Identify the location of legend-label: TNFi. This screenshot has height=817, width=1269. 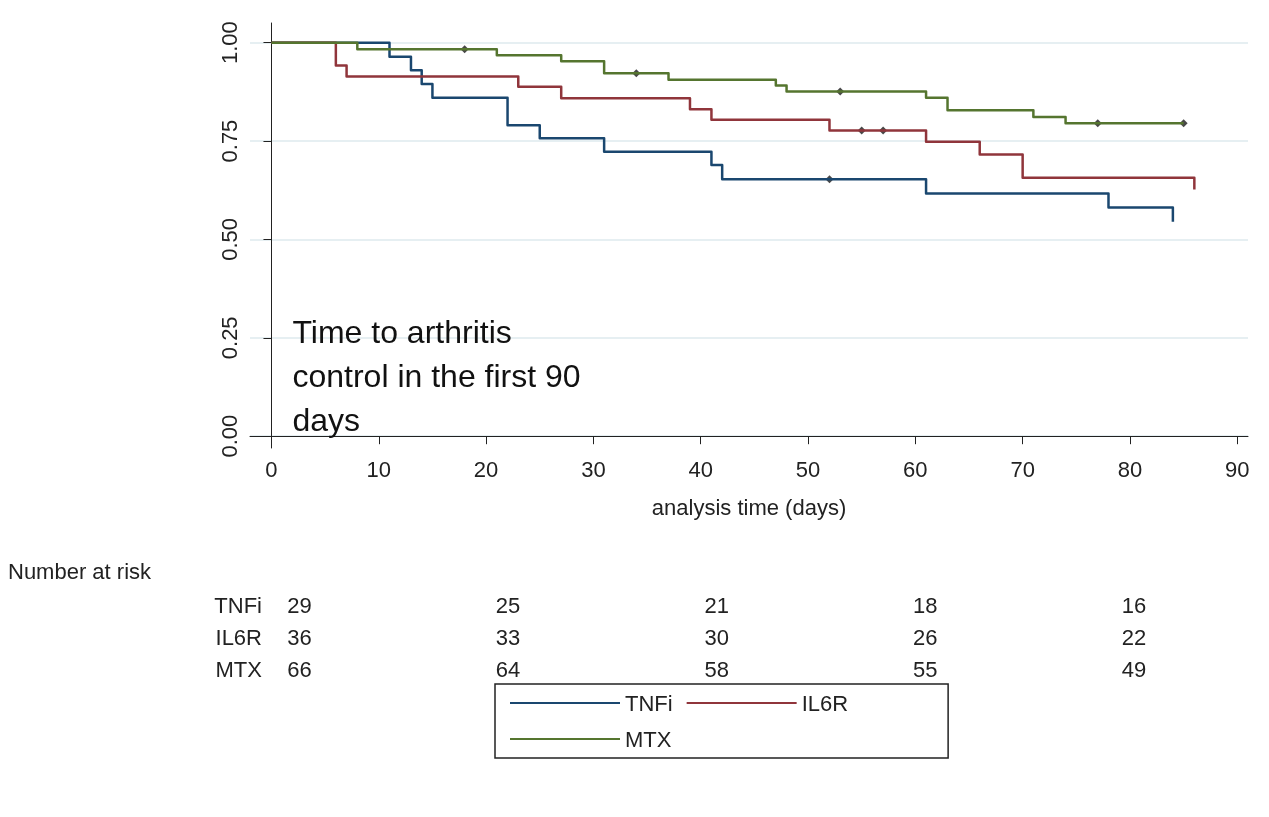
(649, 703).